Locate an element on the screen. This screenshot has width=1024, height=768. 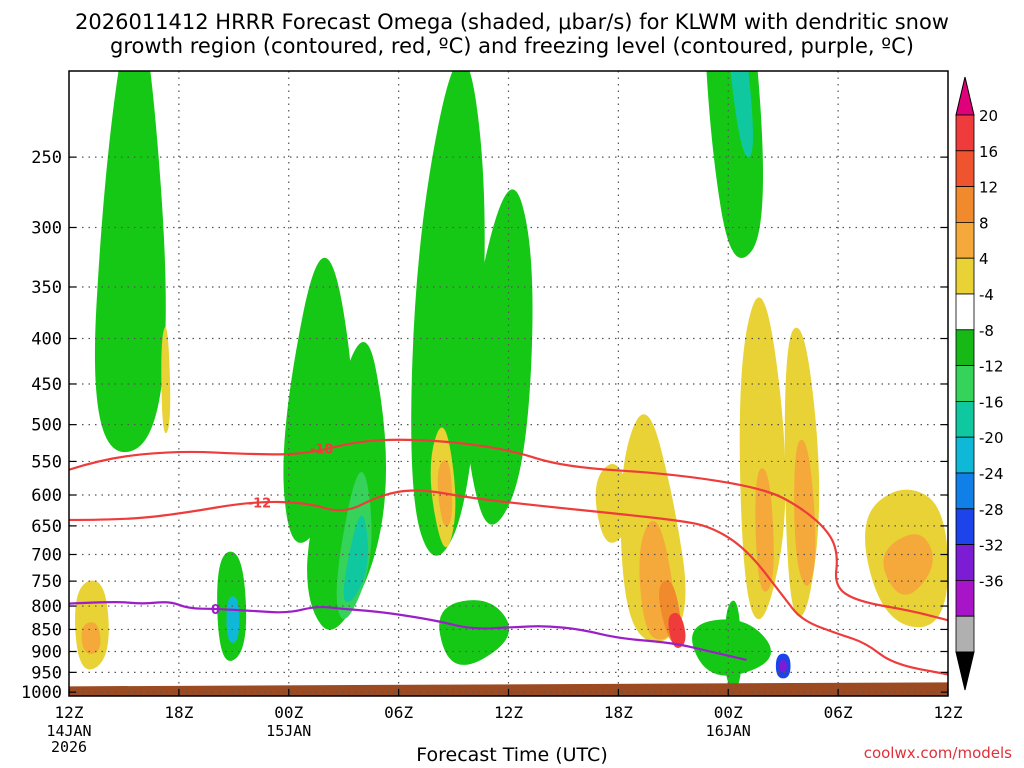
xtick-year-0: 2026 is located at coordinates (69, 747).